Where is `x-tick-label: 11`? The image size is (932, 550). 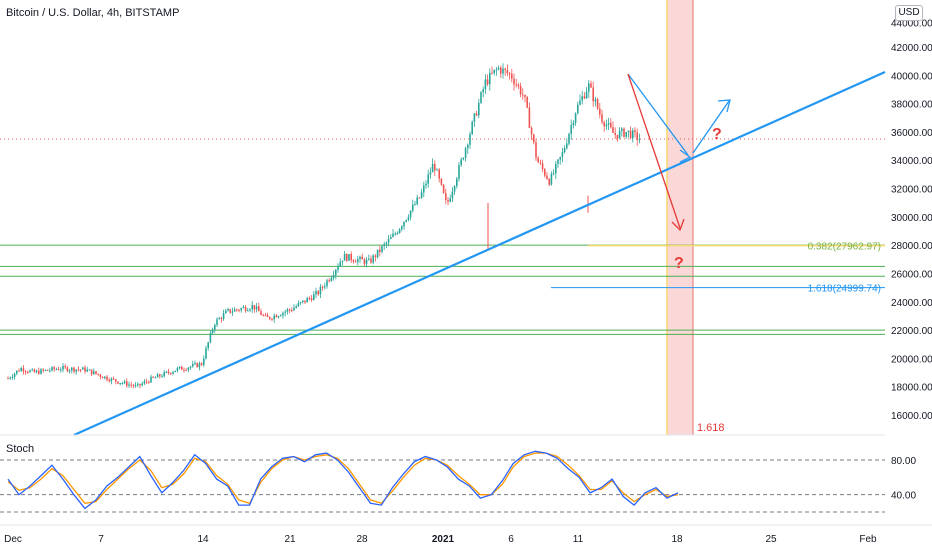
x-tick-label: 11 is located at coordinates (578, 539).